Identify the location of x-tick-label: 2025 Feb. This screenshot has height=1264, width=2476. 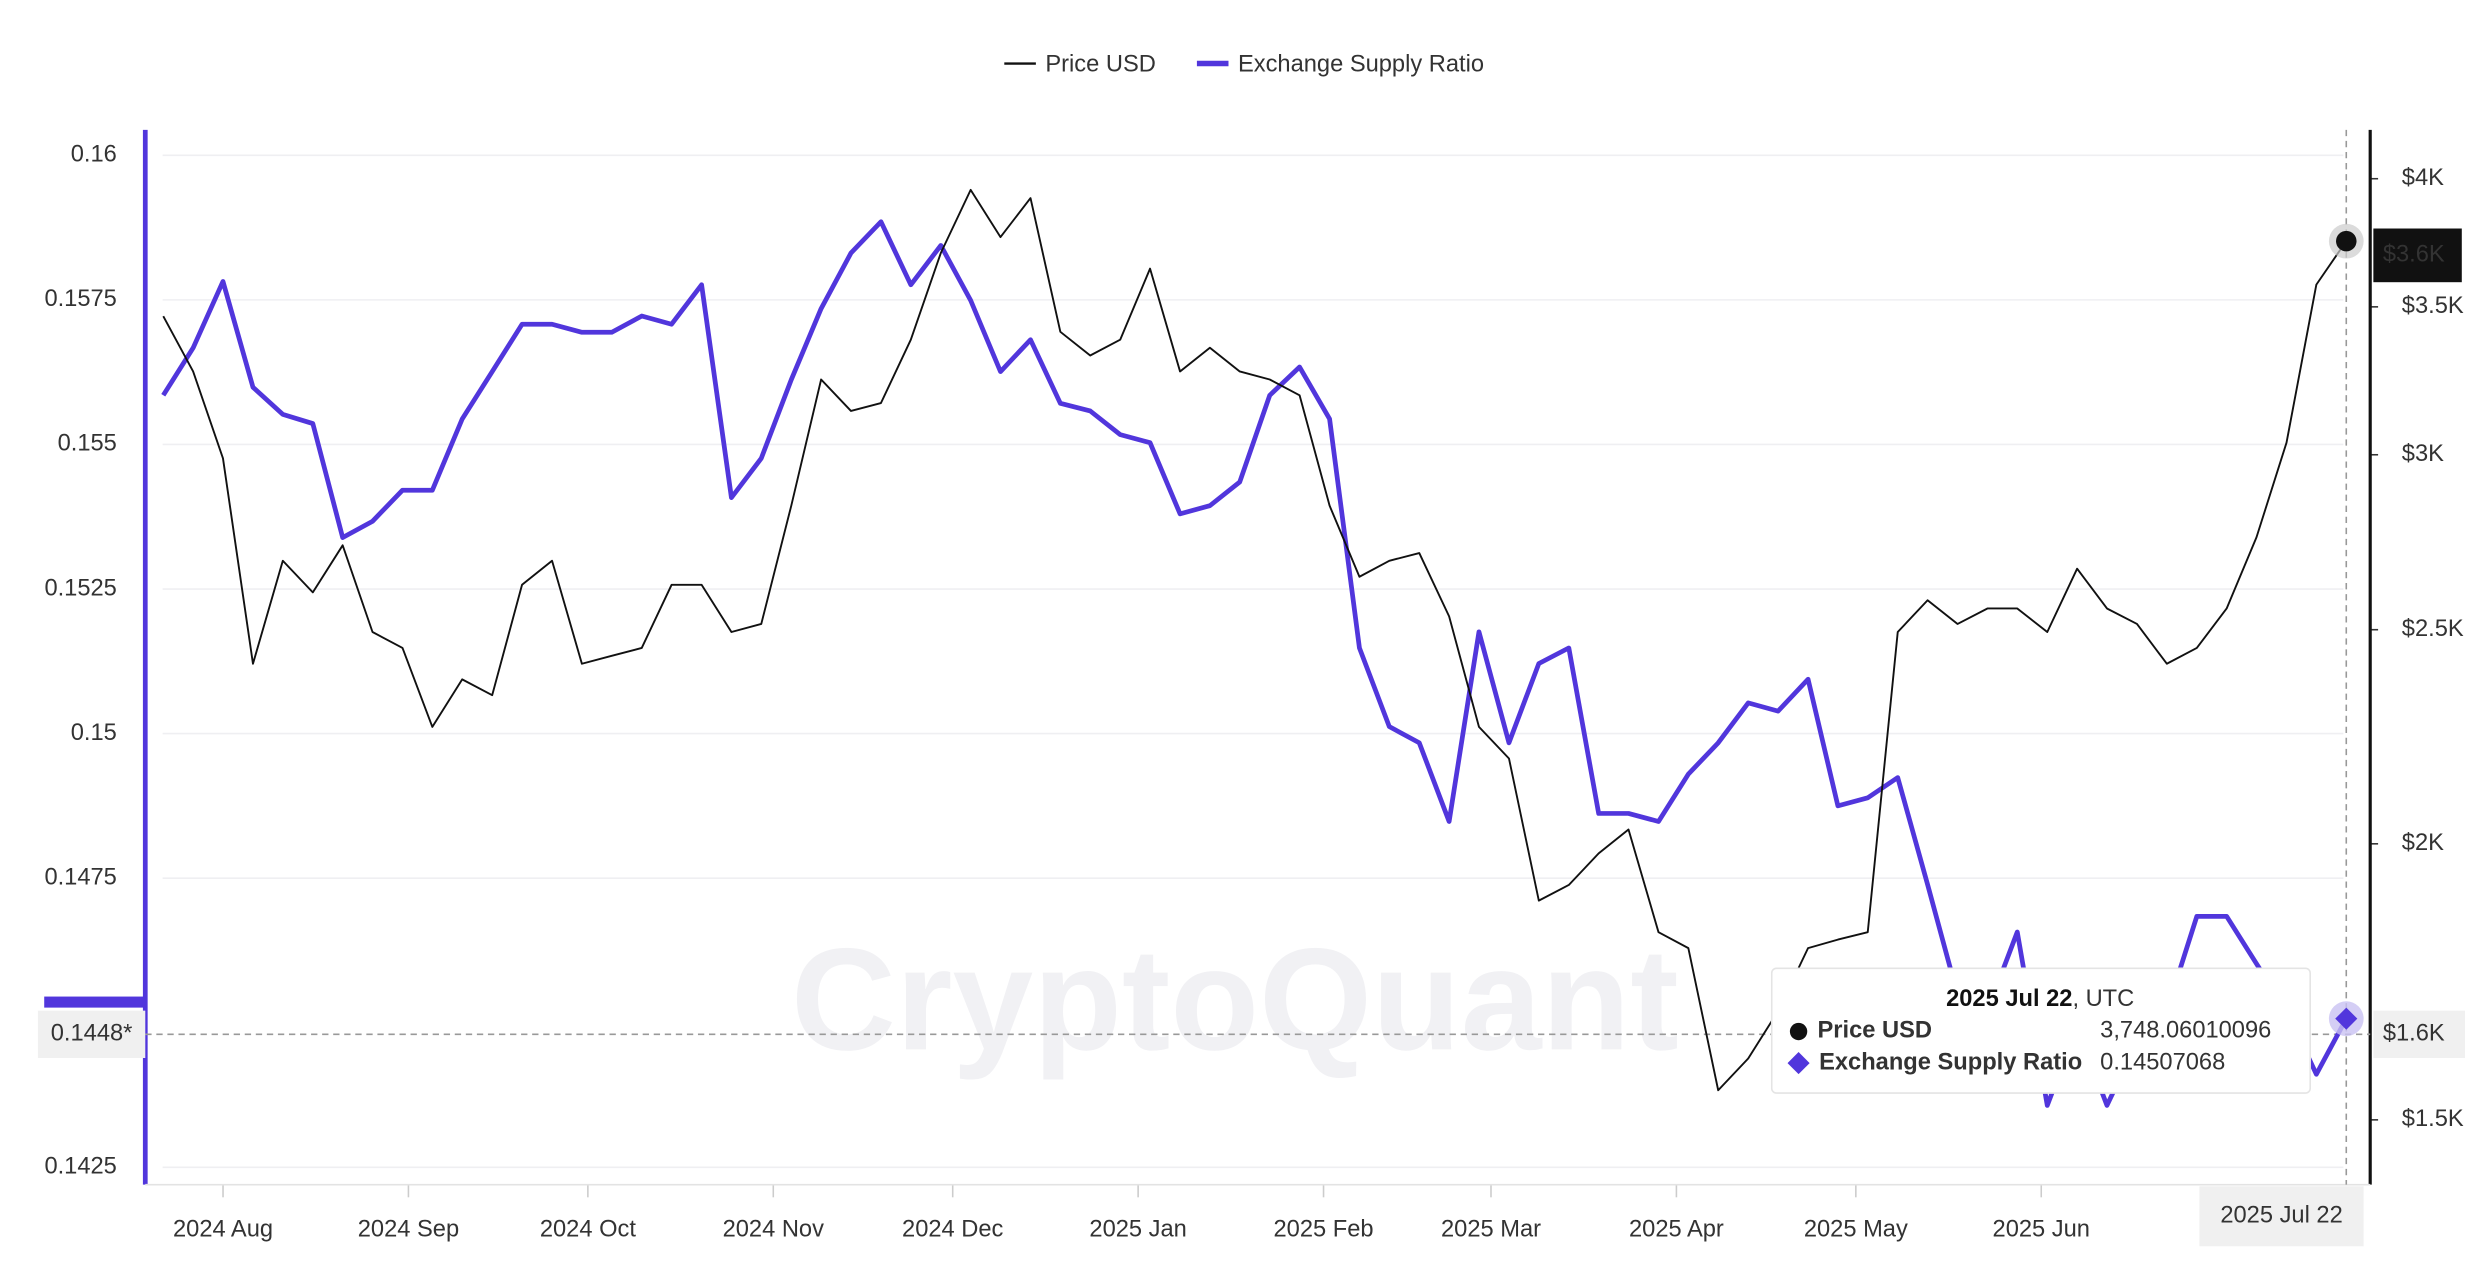
(1324, 1230).